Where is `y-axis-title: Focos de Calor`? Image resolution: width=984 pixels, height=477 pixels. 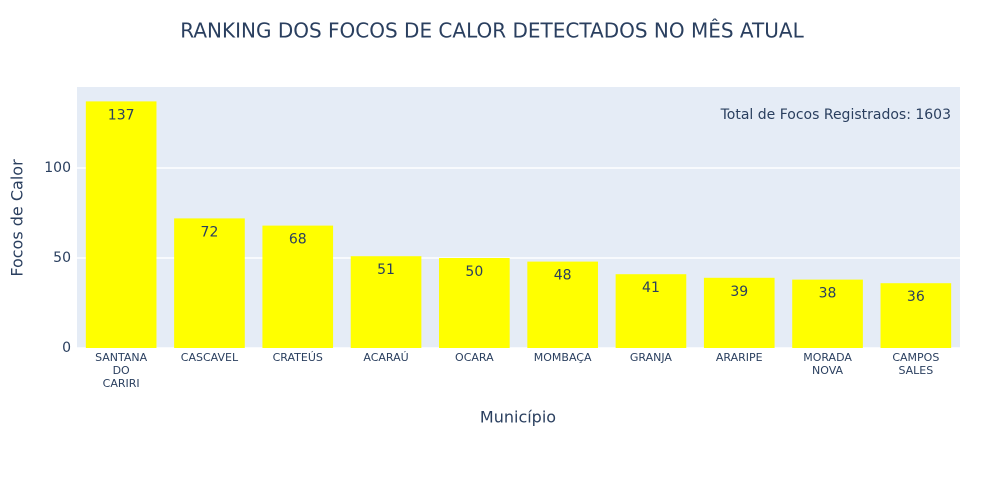
y-axis-title: Focos de Calor is located at coordinates (17, 218).